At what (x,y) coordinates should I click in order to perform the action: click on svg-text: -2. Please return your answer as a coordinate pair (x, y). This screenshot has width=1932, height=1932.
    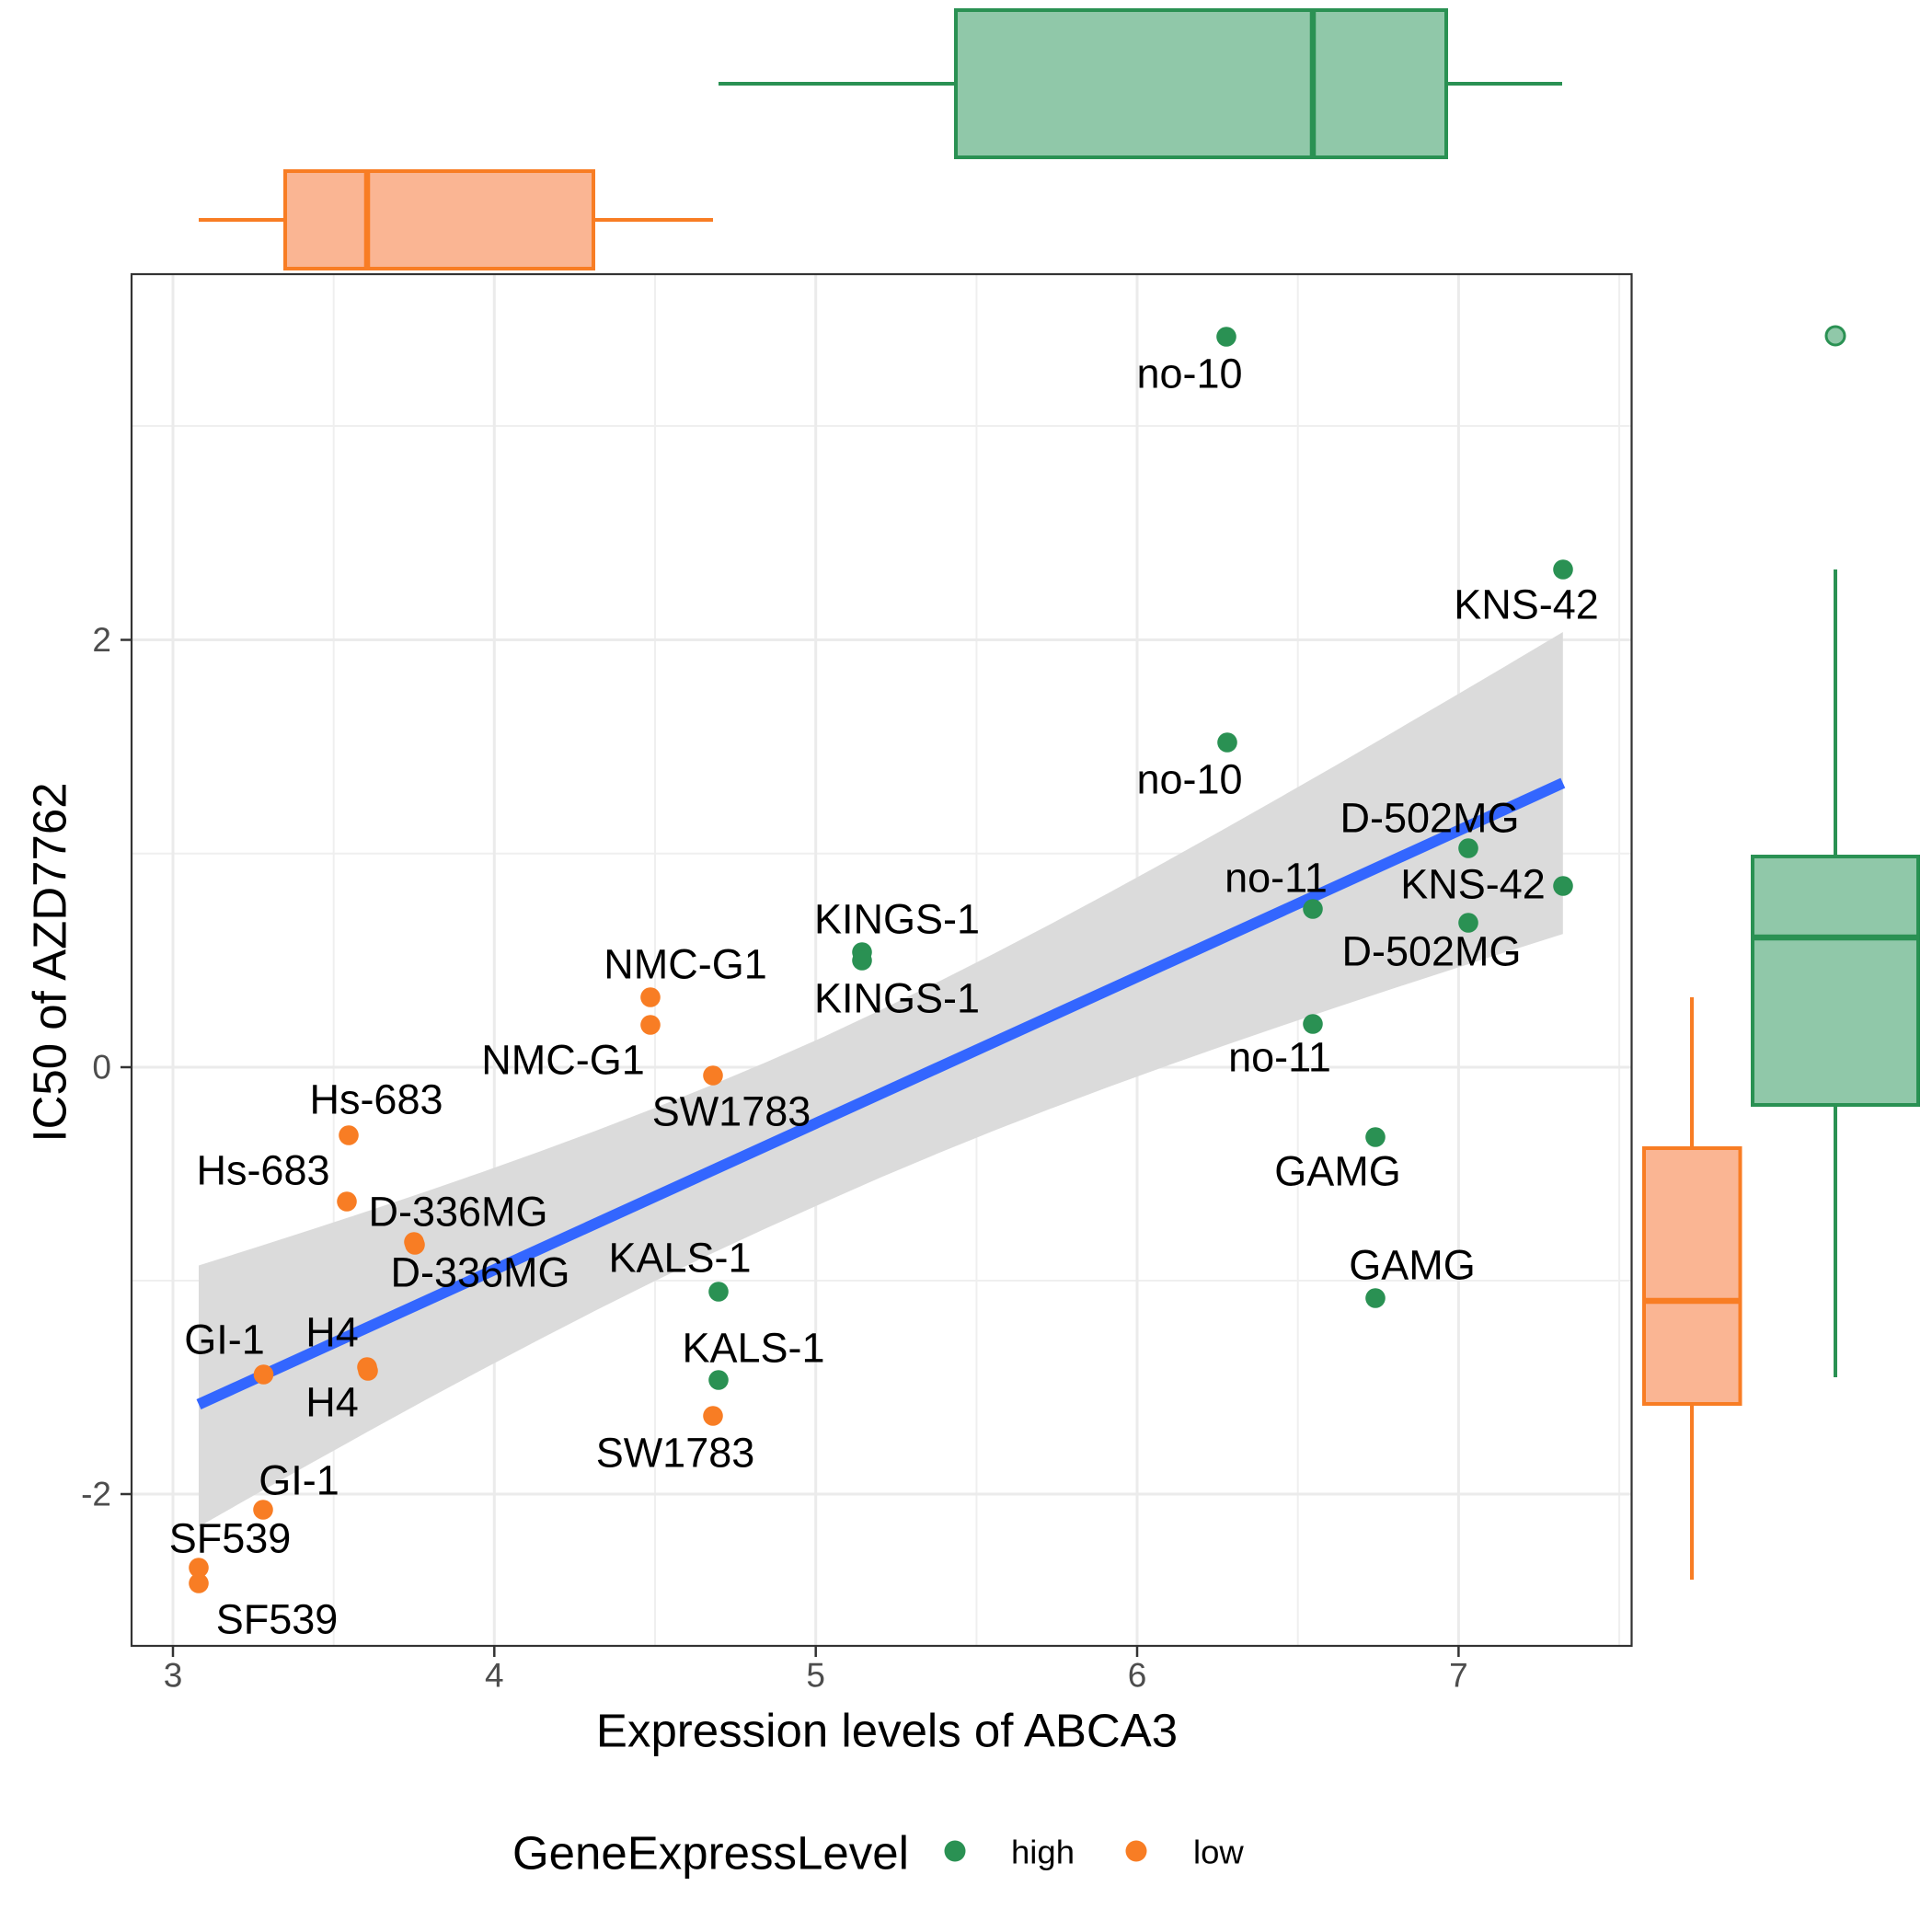
    Looking at the image, I should click on (96, 1494).